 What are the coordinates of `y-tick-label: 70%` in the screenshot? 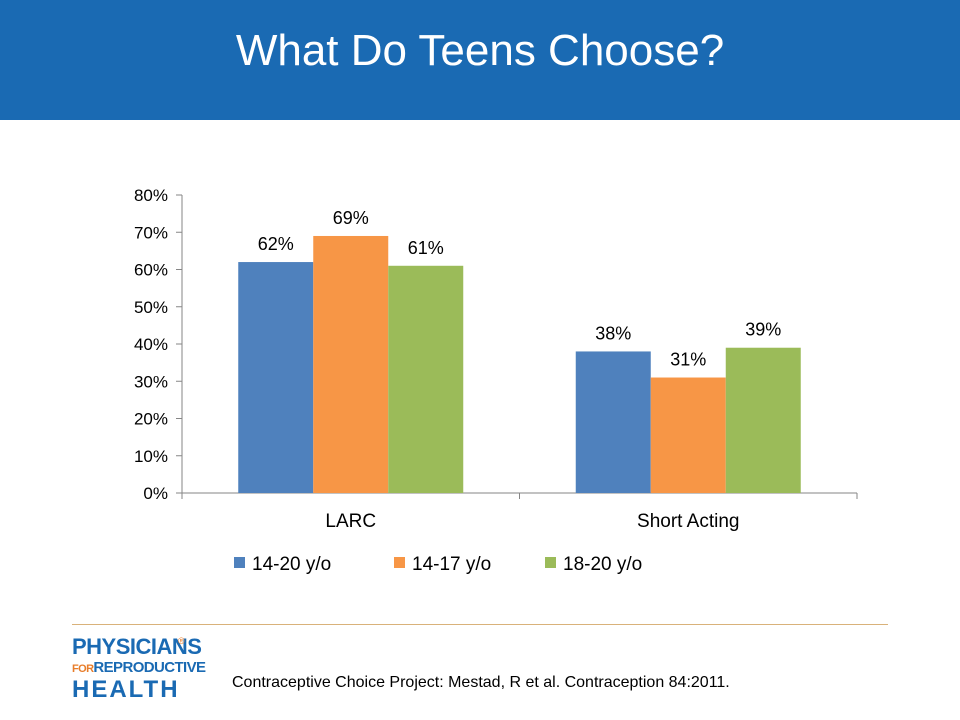 It's located at (151, 232).